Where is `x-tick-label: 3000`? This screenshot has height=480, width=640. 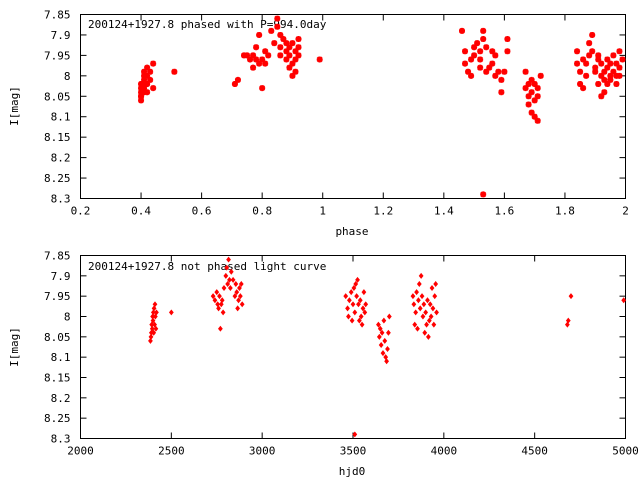
x-tick-label: 3000 is located at coordinates (262, 451).